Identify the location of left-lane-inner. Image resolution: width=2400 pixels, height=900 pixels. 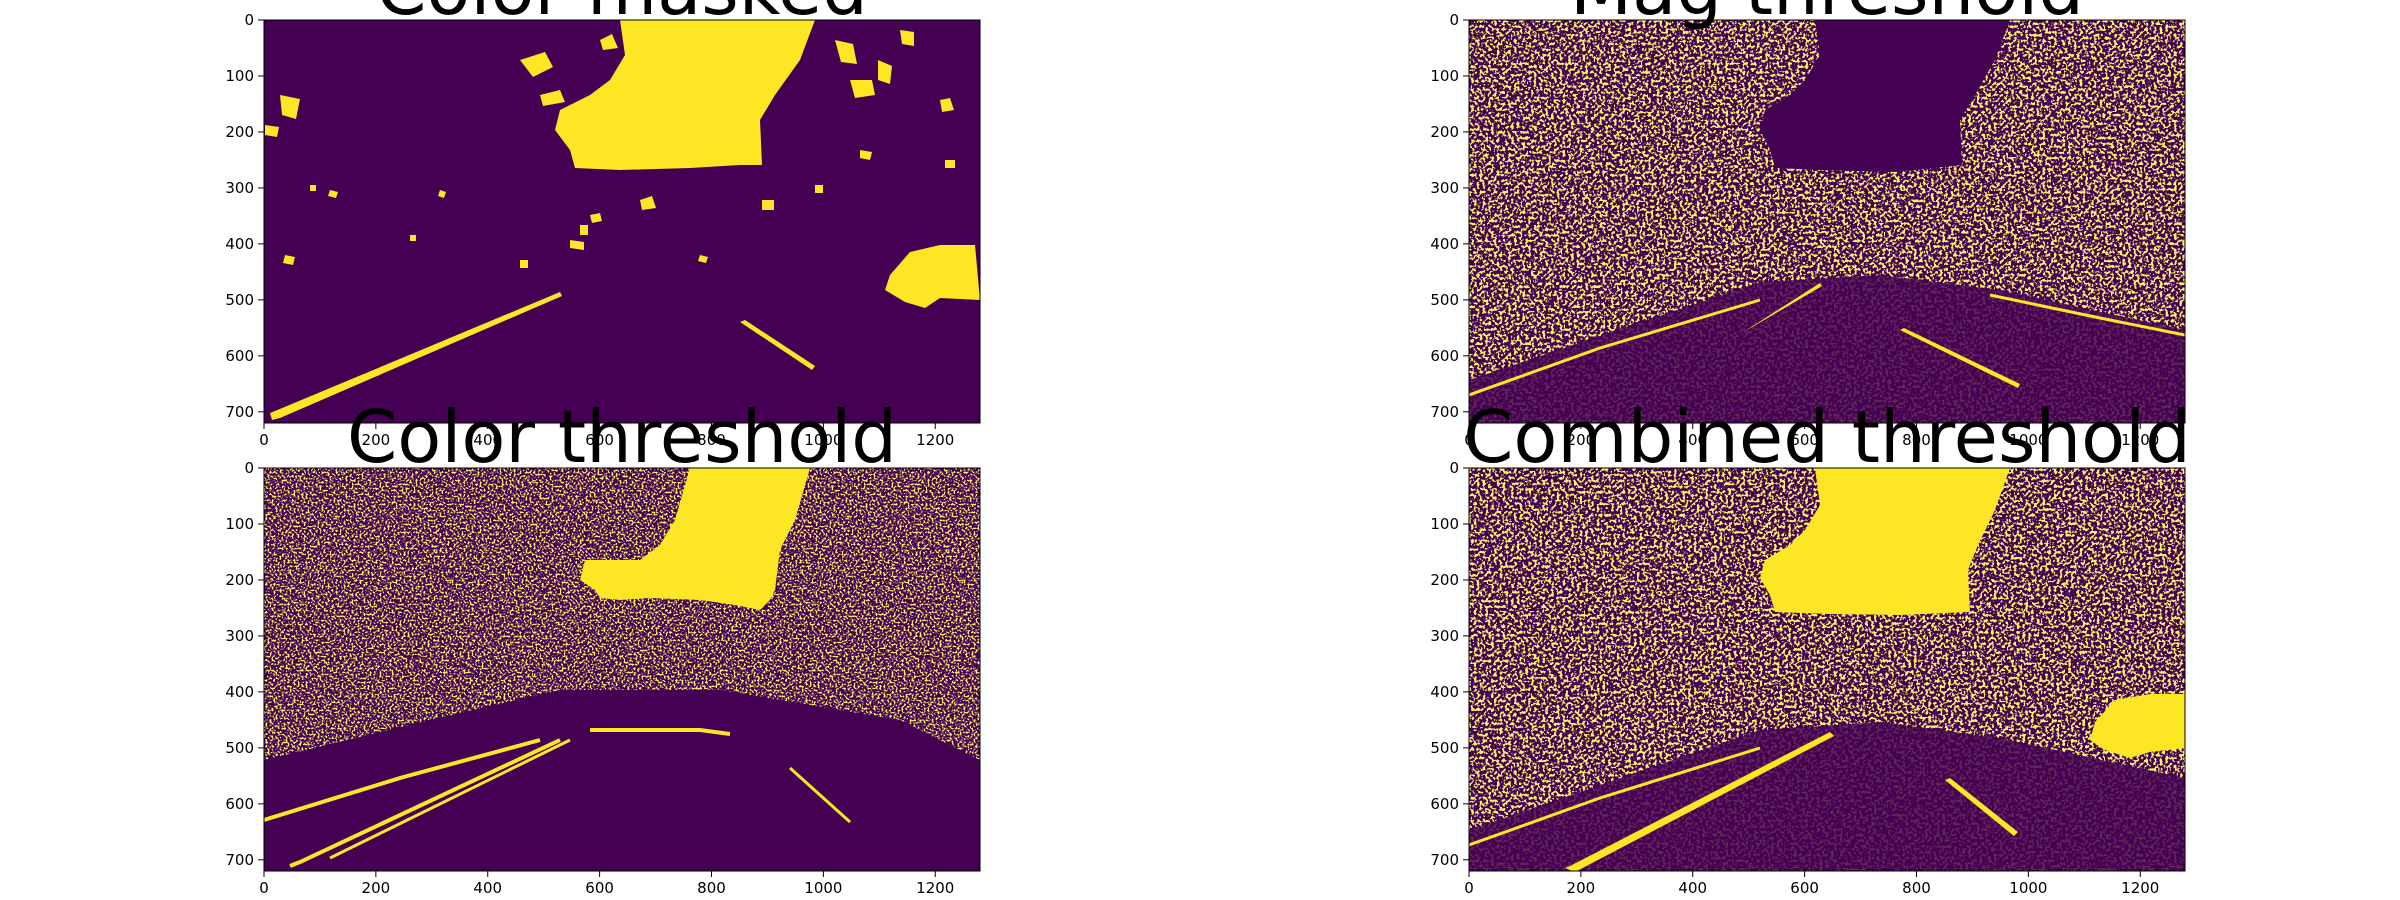
(450, 799).